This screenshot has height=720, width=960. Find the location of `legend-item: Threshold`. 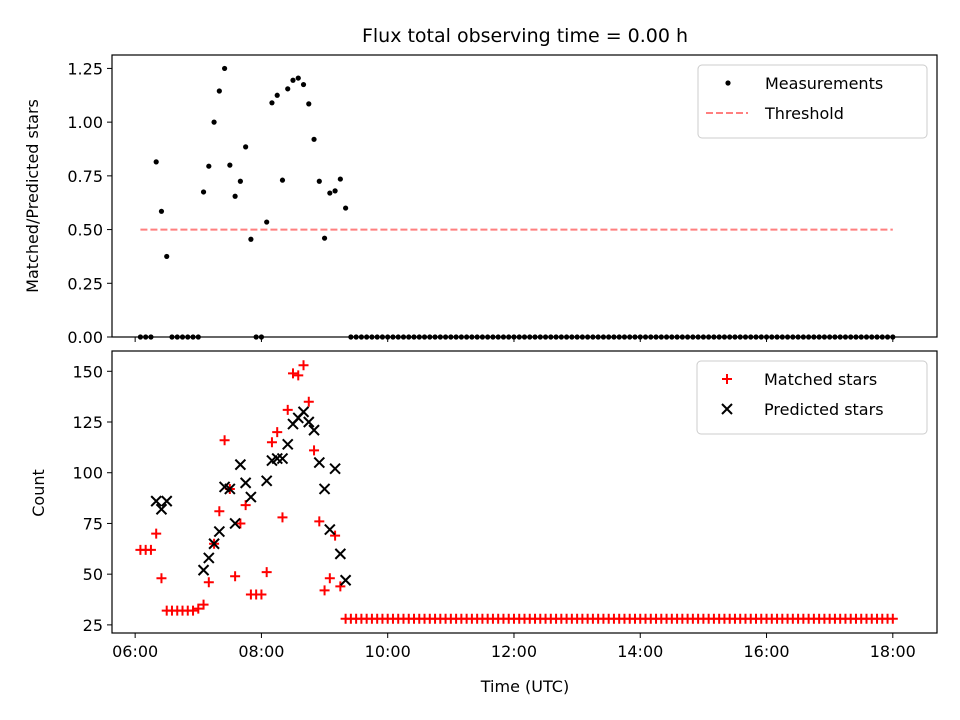

legend-item: Threshold is located at coordinates (775, 113).